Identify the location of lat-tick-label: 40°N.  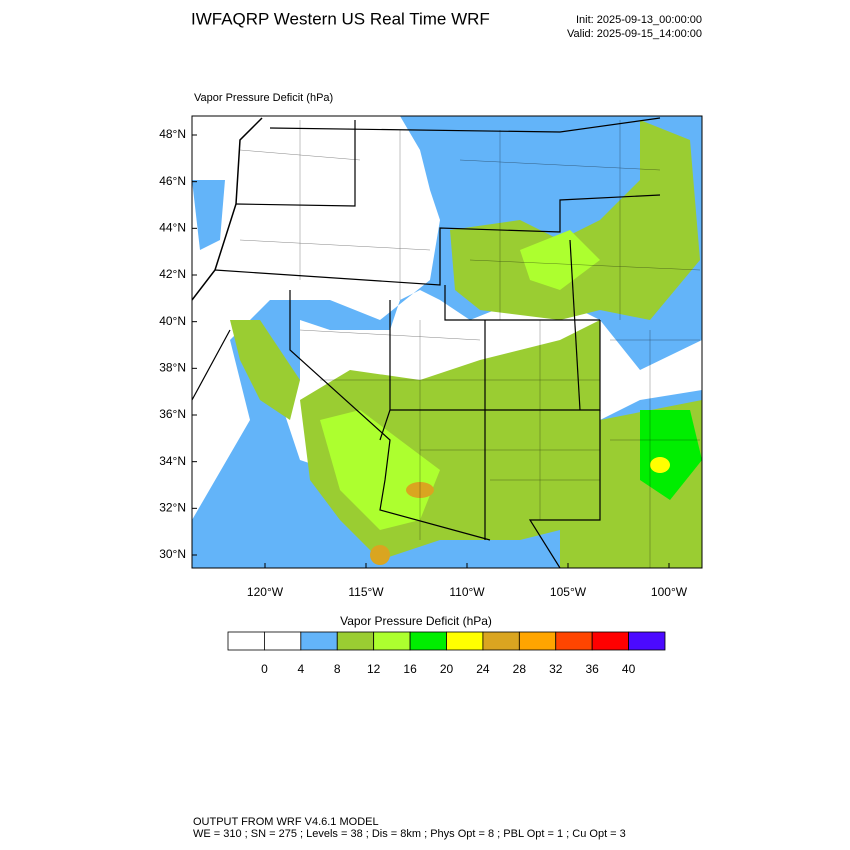
(172, 321).